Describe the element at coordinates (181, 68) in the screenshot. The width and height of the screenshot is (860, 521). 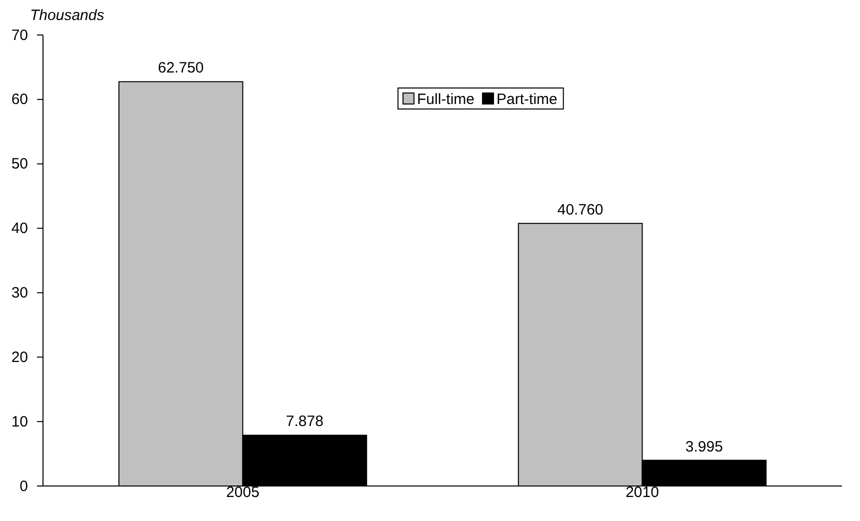
I see `data-label: 62.750` at that location.